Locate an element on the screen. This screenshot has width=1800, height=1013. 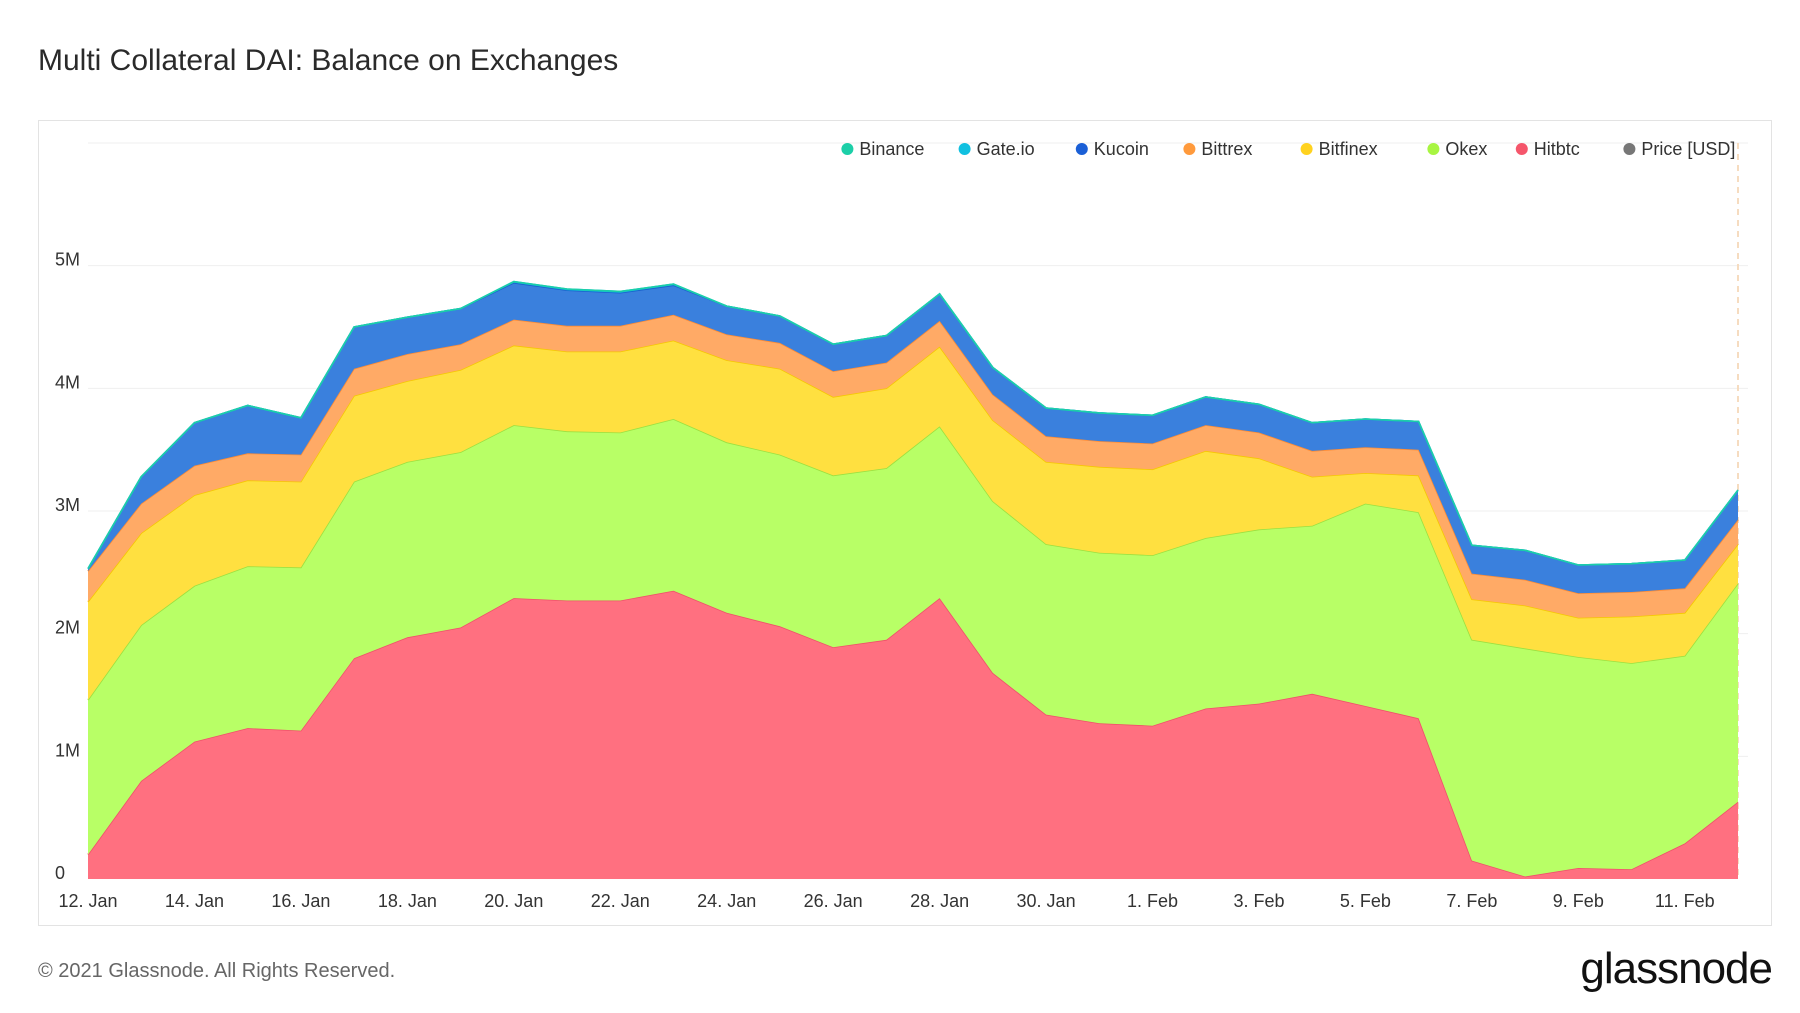
x-tick-label: 12. Jan is located at coordinates (87, 901).